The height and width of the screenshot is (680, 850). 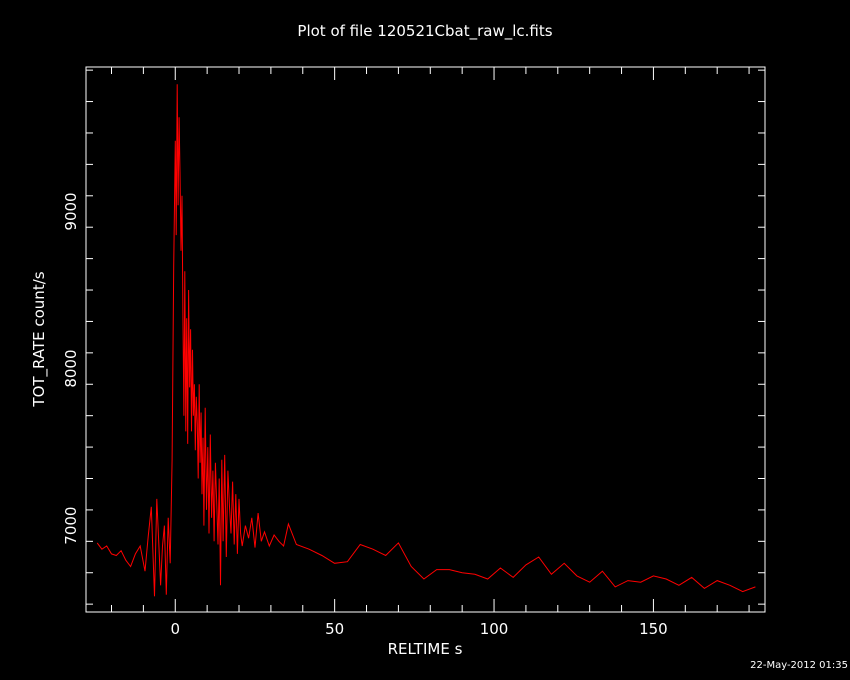 I want to click on y-axis-label: TOT_RATE count/s, so click(x=39, y=339).